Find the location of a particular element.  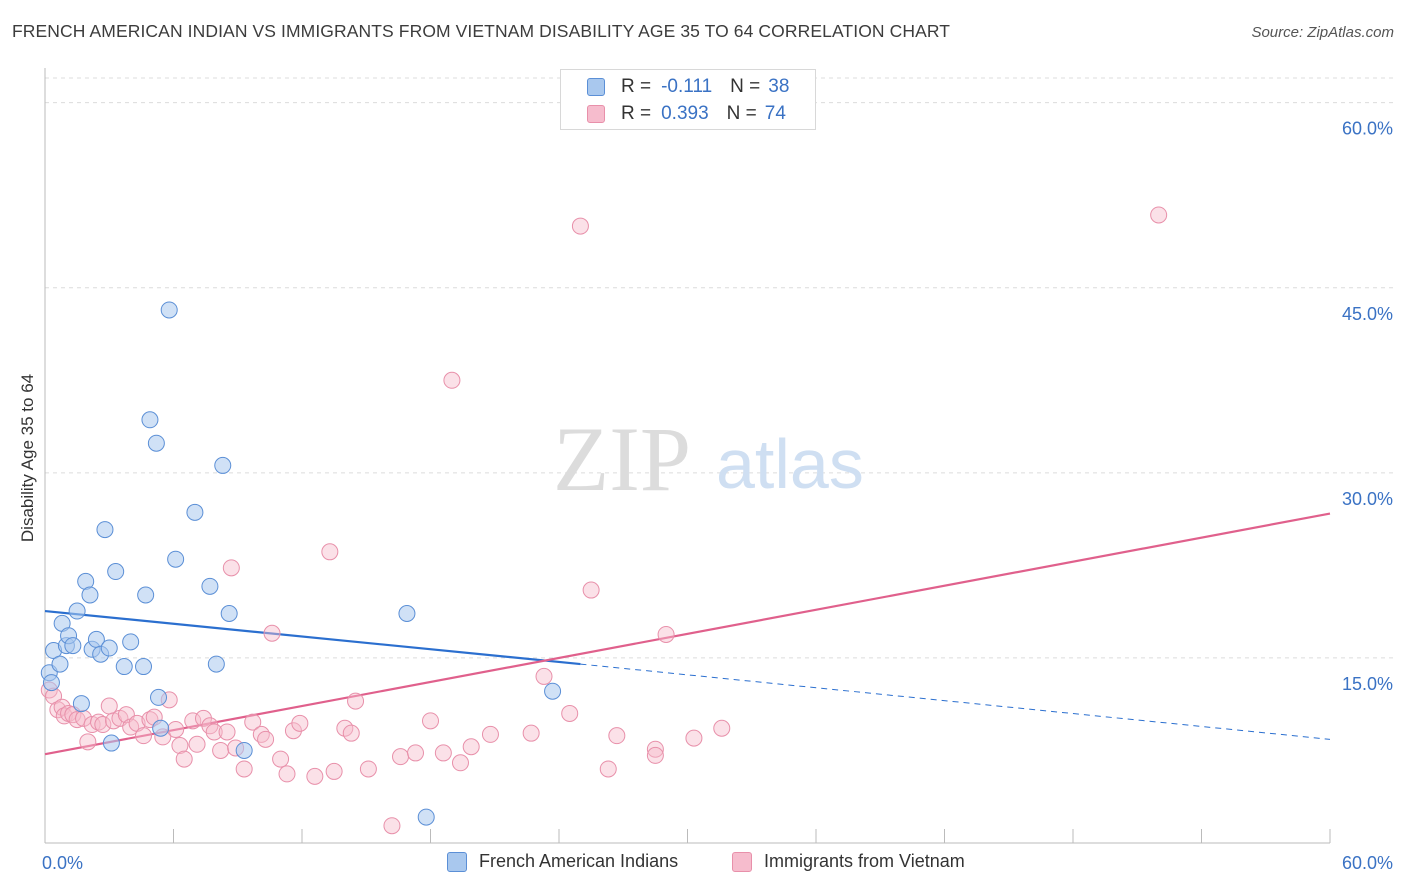

y-tick-label: 30.0% is located at coordinates (1367, 499).